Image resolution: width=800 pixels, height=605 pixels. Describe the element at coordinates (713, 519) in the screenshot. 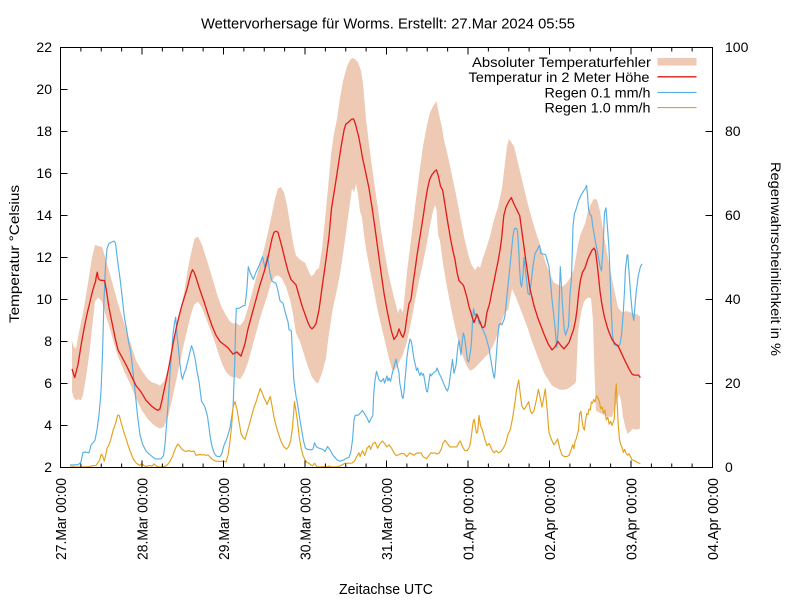

I see `svg-text: 04.Apr 00:00` at that location.